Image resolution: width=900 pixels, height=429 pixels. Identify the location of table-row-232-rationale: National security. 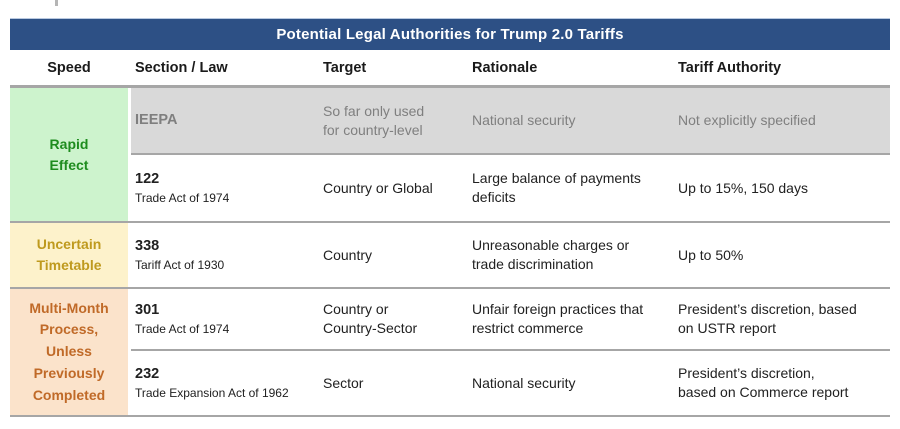
(524, 382).